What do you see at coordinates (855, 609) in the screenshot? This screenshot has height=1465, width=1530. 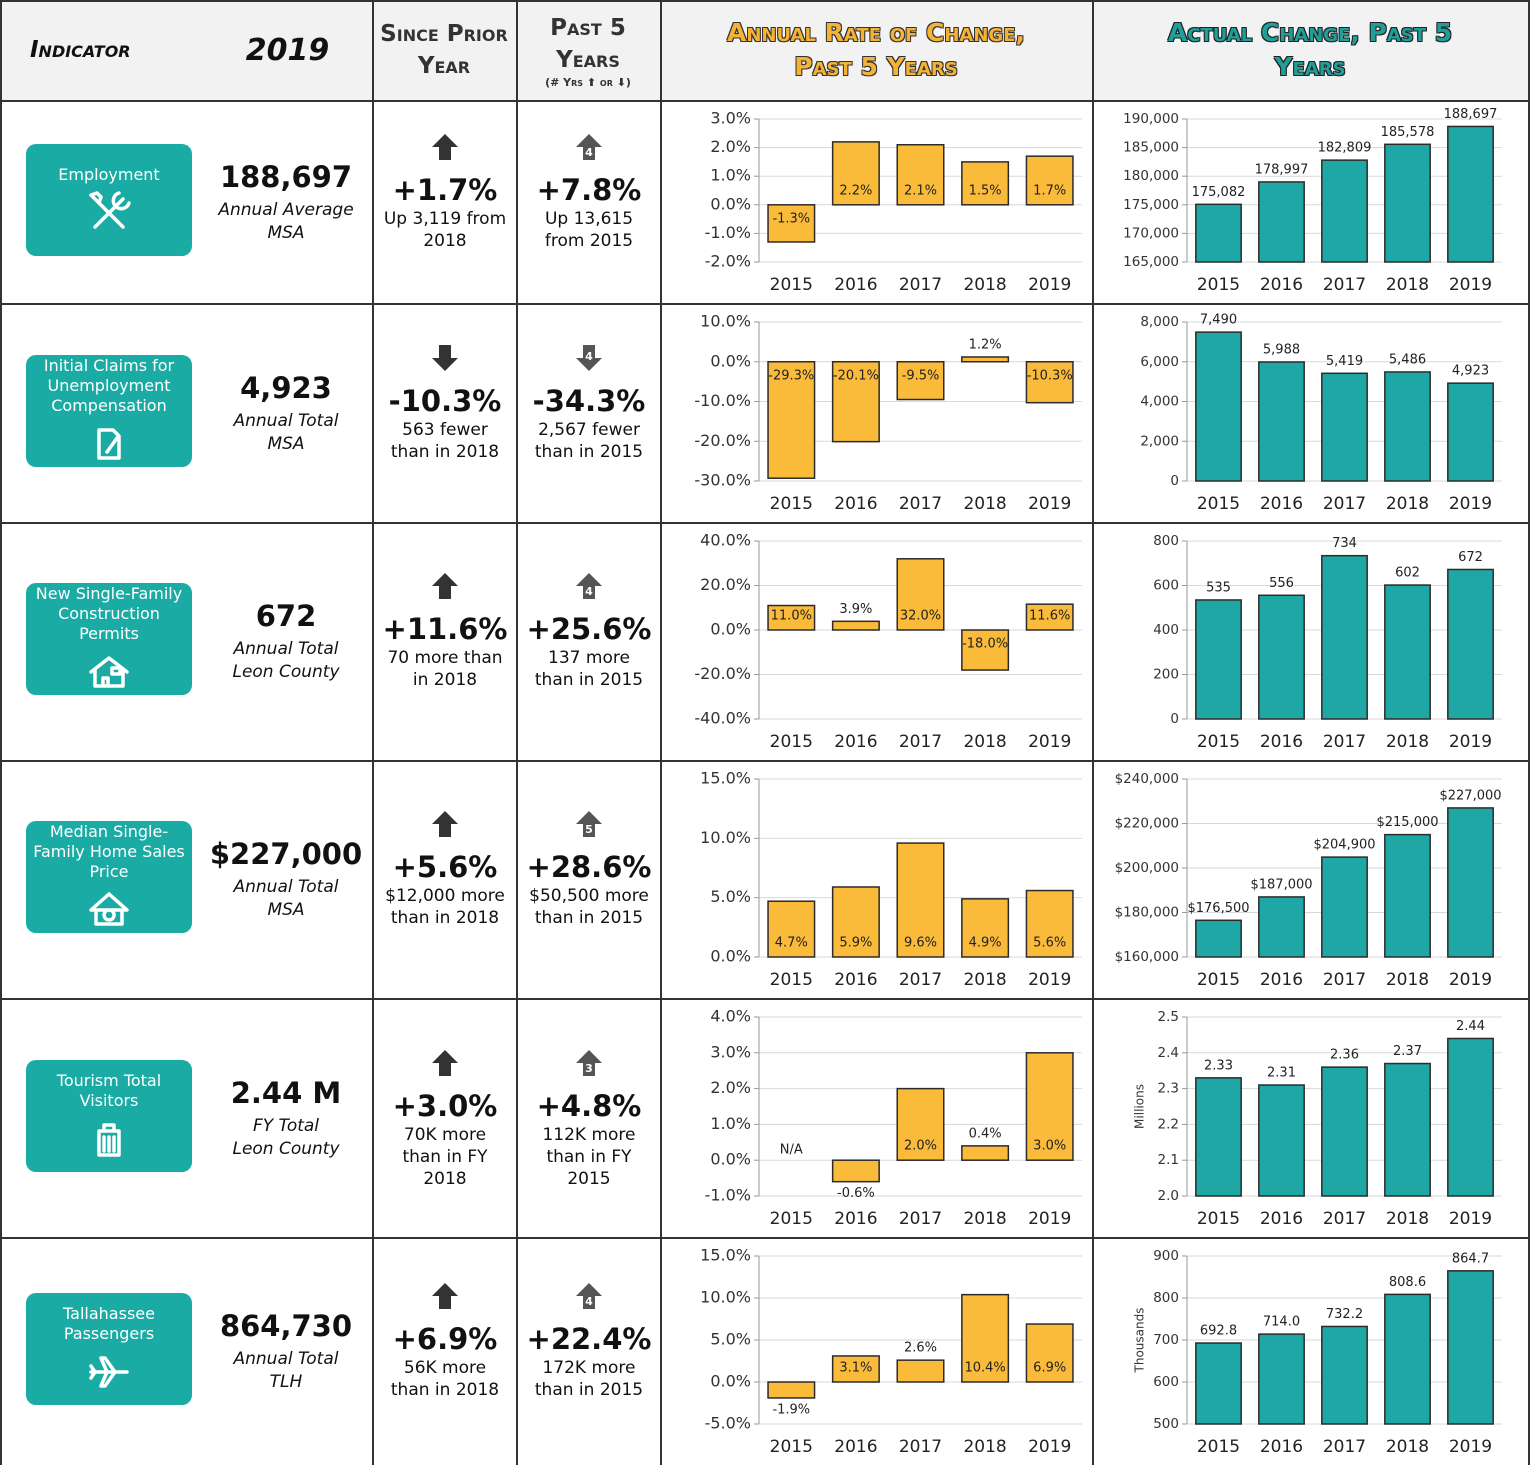 I see `value-label: 3.9%` at bounding box center [855, 609].